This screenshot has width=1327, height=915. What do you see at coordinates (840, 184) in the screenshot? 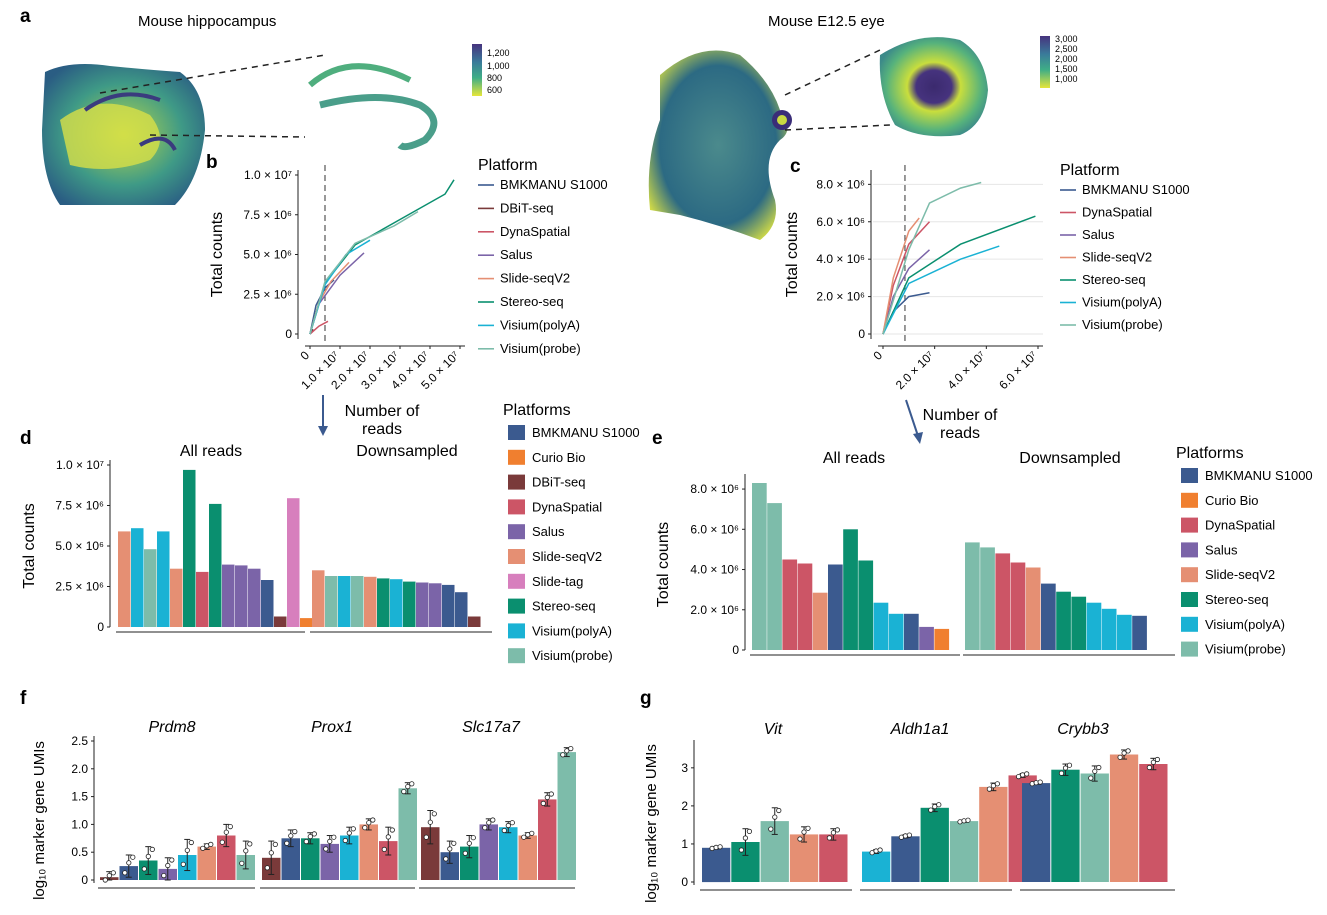
I see `y-tick-label: 8.0 × 10⁶` at bounding box center [840, 184].